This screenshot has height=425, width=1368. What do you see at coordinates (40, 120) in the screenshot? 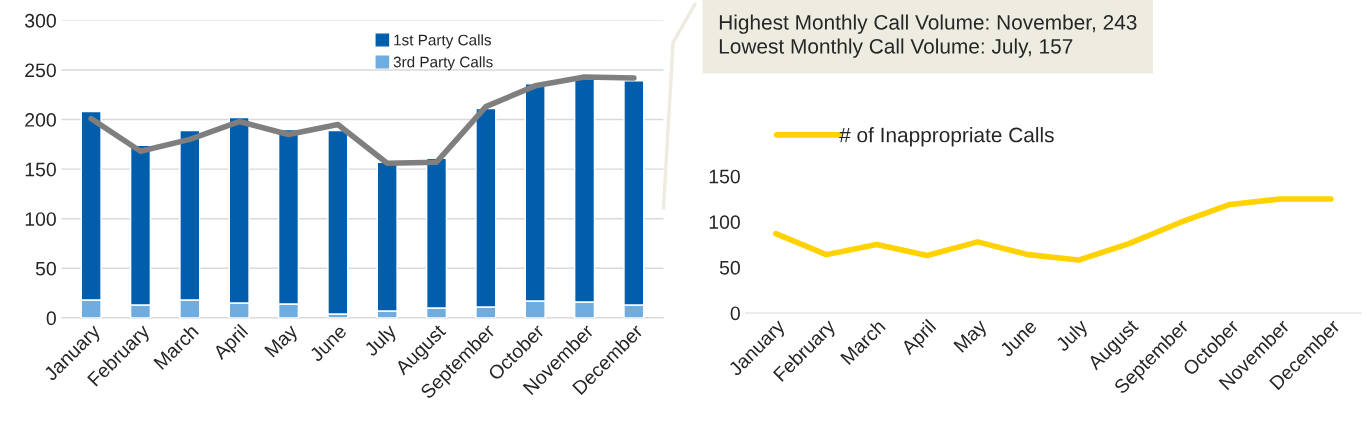
I see `y-tick-label: 200` at bounding box center [40, 120].